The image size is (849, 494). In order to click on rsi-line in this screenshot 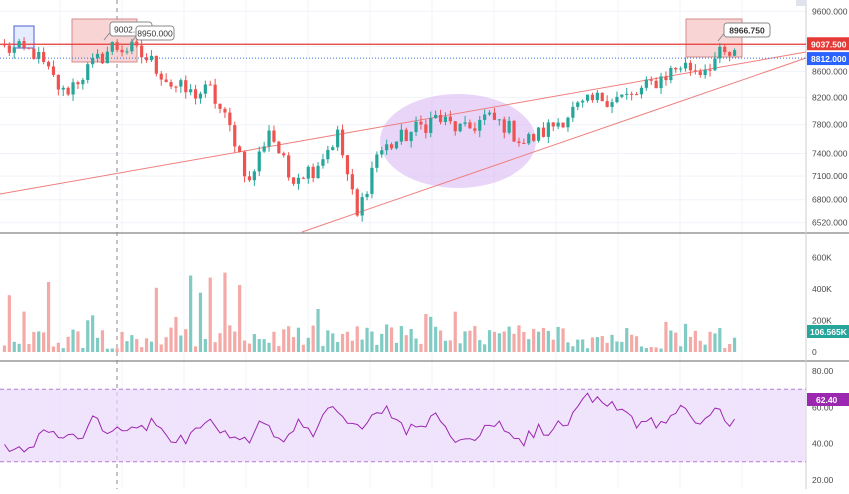, I will do `click(370, 422)`.